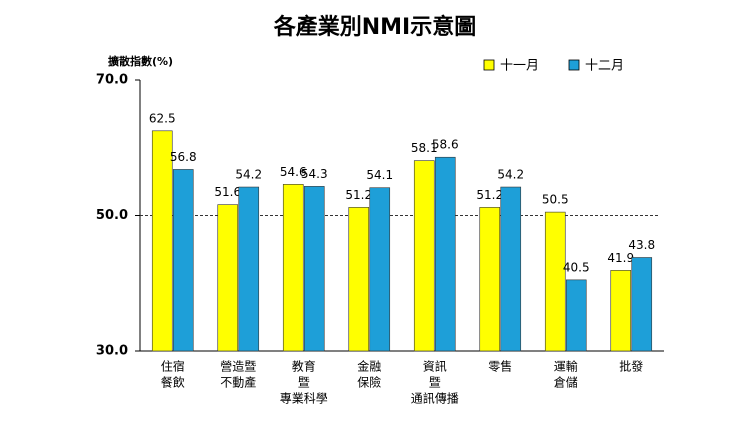 The width and height of the screenshot is (750, 426). I want to click on data-label: 62.5, so click(162, 118).